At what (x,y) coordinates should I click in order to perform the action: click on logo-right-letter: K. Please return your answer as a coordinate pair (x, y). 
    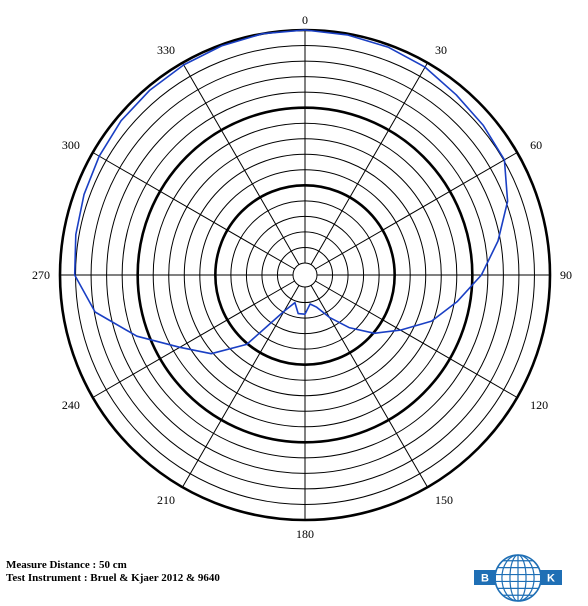
    Looking at the image, I should click on (551, 579).